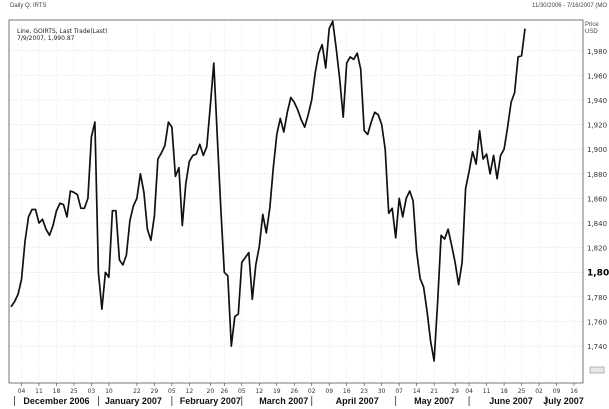  Describe the element at coordinates (46, 38) in the screenshot. I see `legend-last-value: 7/9/2007, 1,990.87` at that location.